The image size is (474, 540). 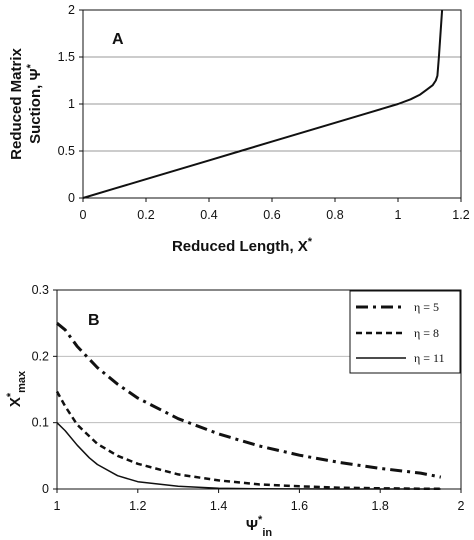 What do you see at coordinates (405, 332) in the screenshot?
I see `chart-b-legend: η = 5 η = 8 η = 11` at bounding box center [405, 332].